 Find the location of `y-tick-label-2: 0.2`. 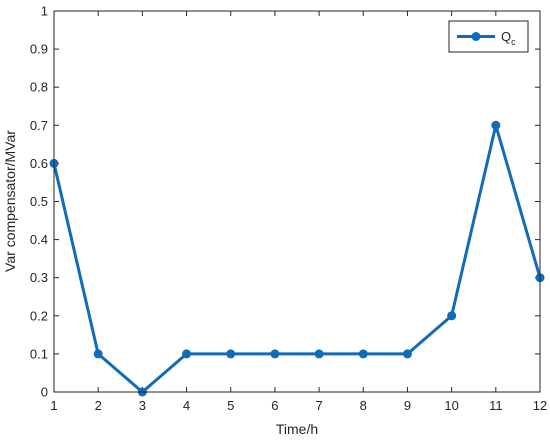

y-tick-label-2: 0.2 is located at coordinates (39, 315).